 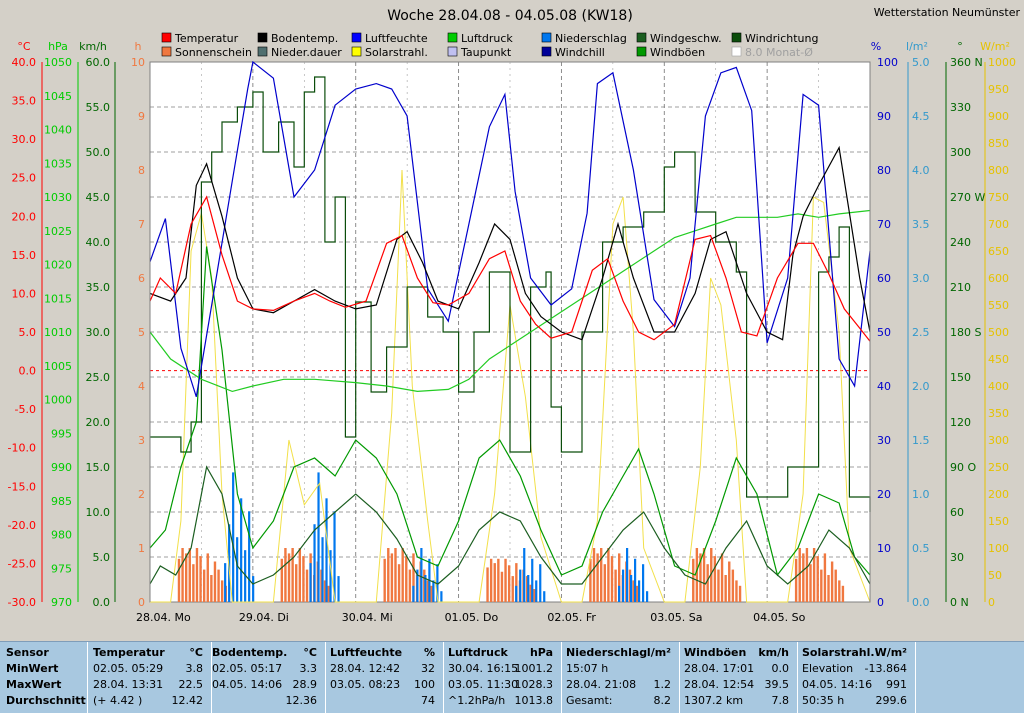 I want to click on stats-head-humidity: Luftfeuchte%, so click(x=382, y=653).